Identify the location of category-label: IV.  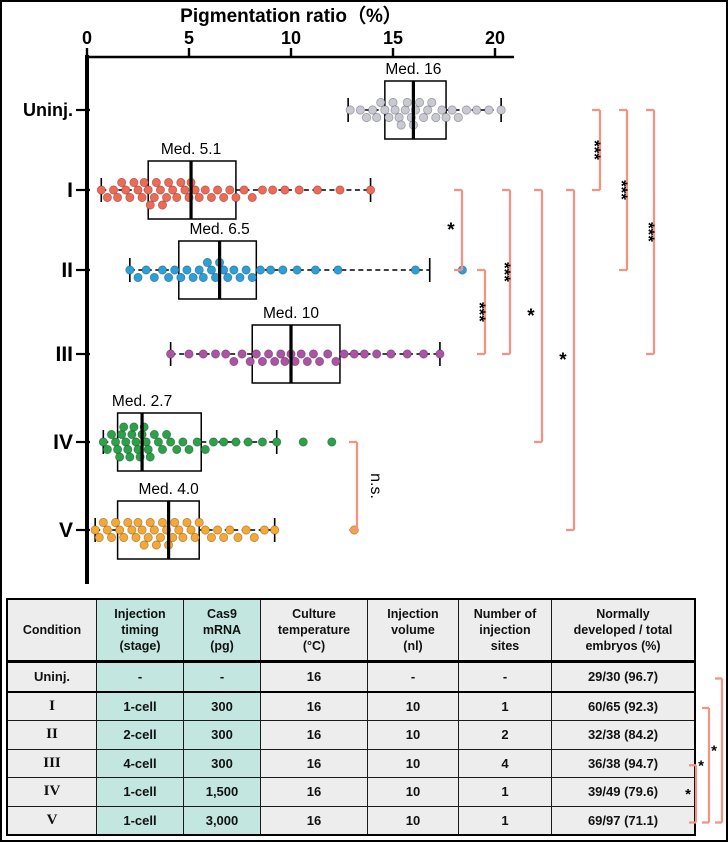
(63, 442).